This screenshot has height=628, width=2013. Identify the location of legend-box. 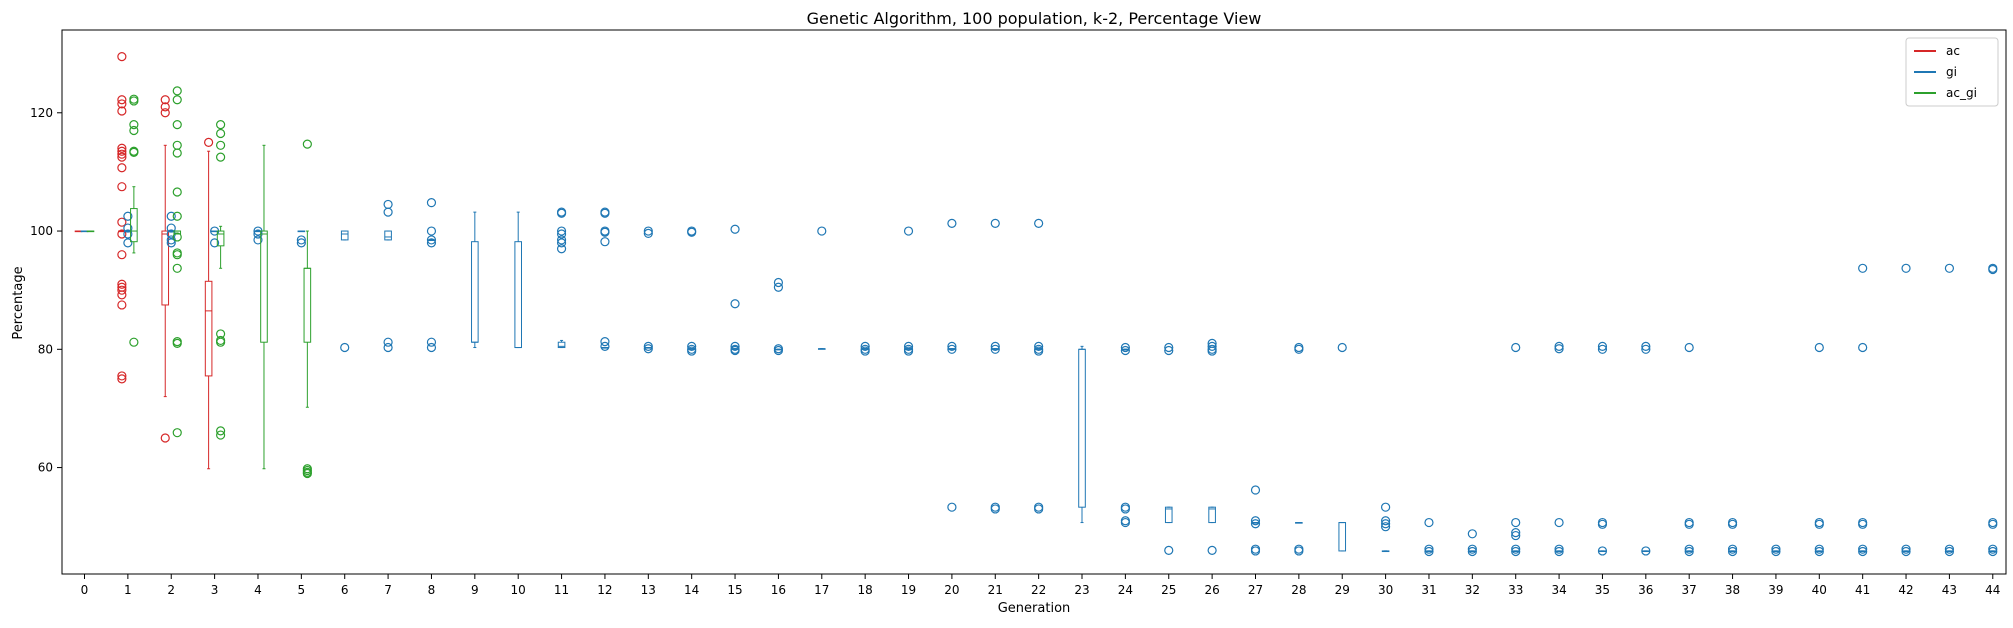
(1952, 72).